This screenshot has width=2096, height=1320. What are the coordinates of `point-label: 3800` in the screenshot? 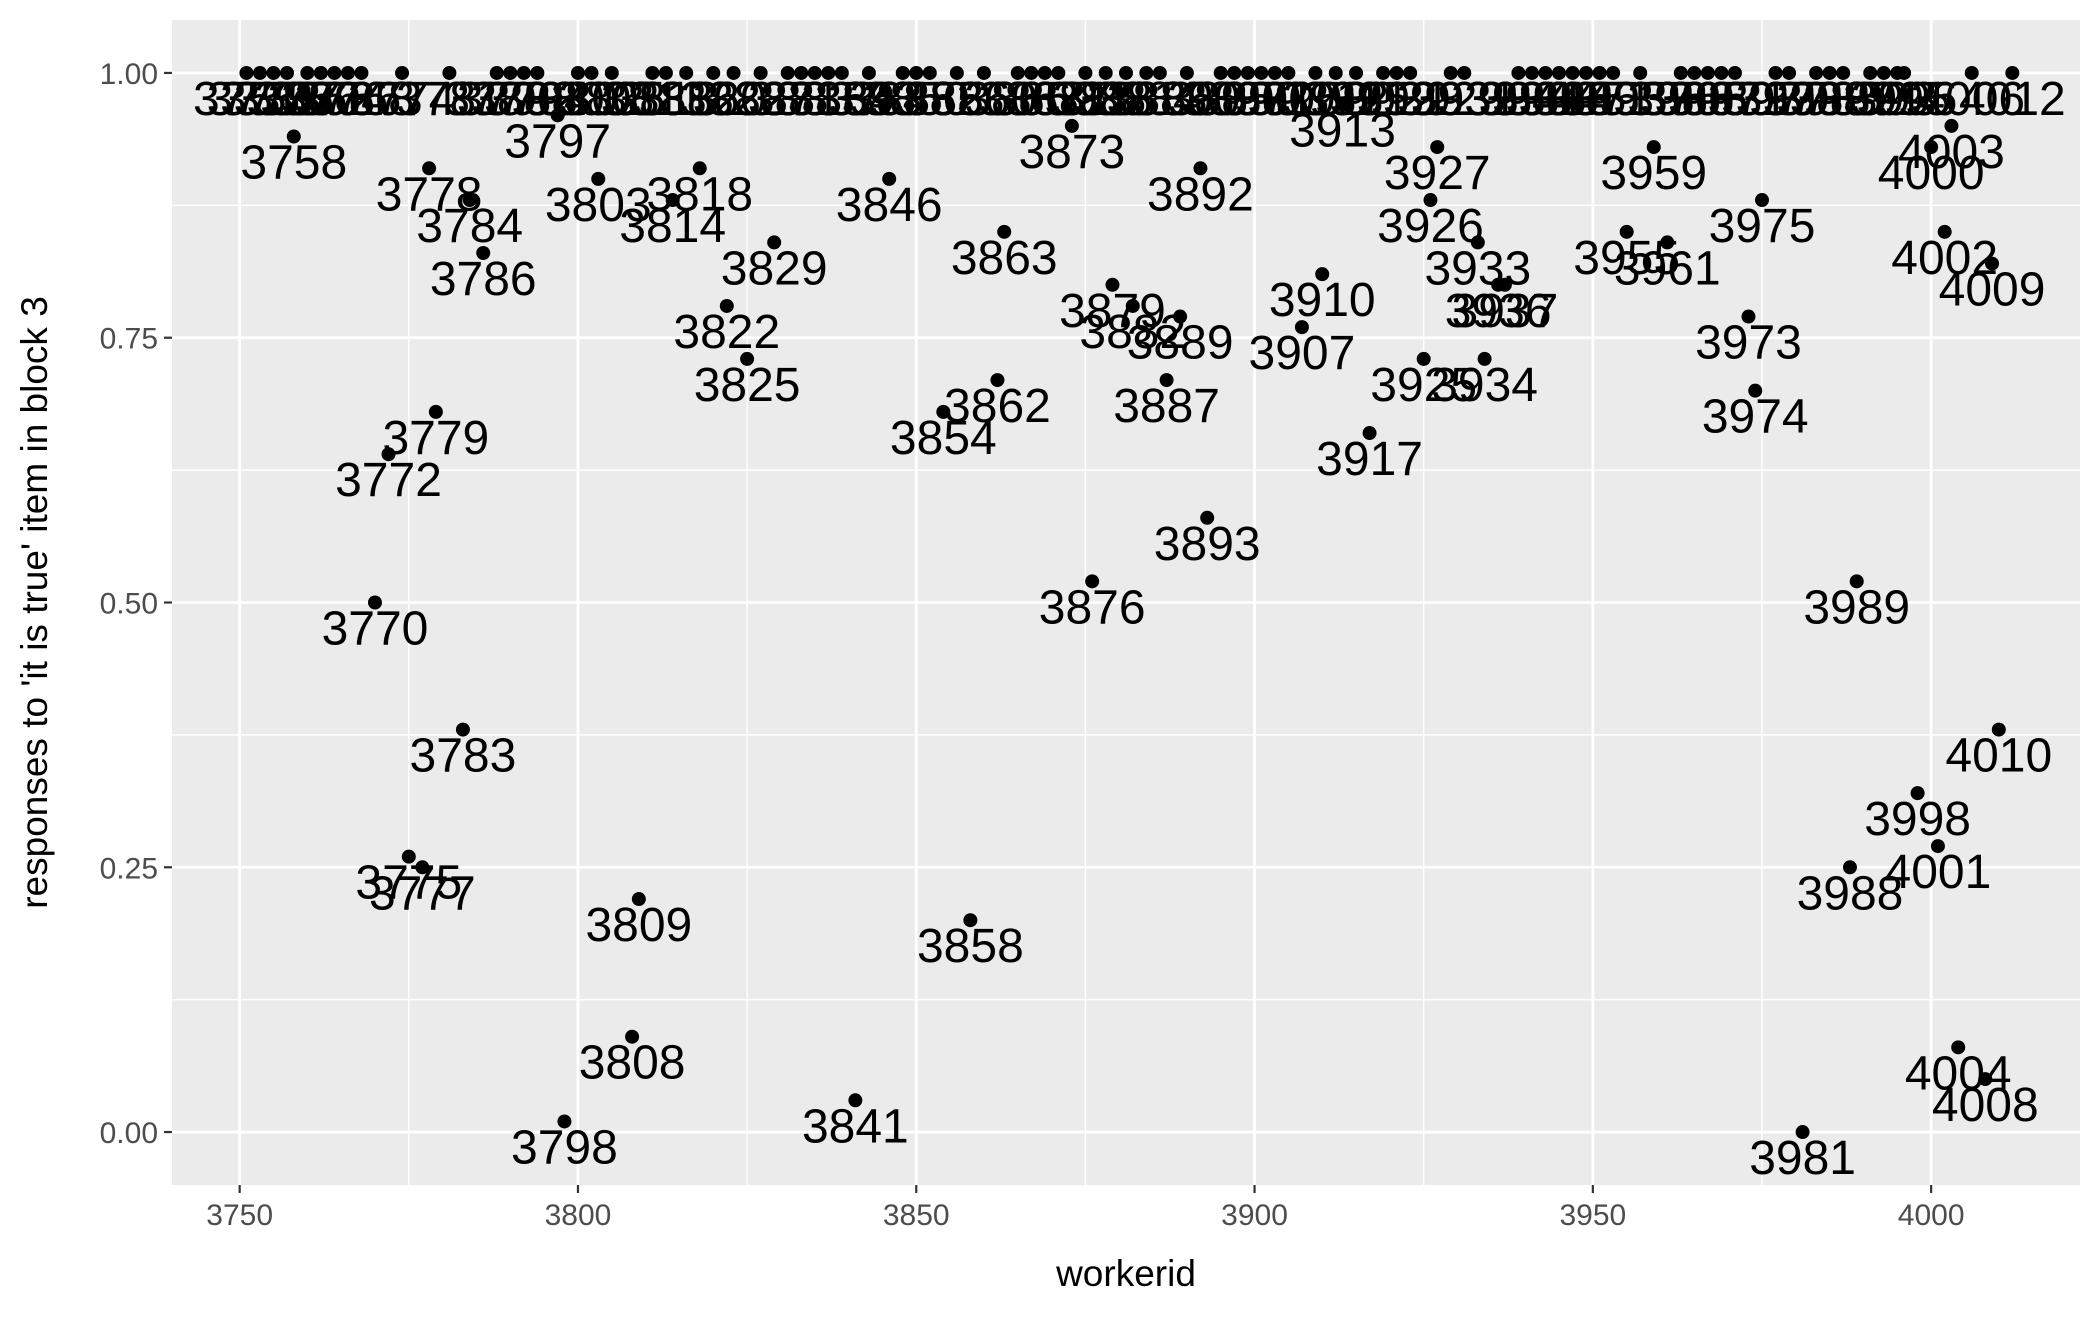 It's located at (578, 99).